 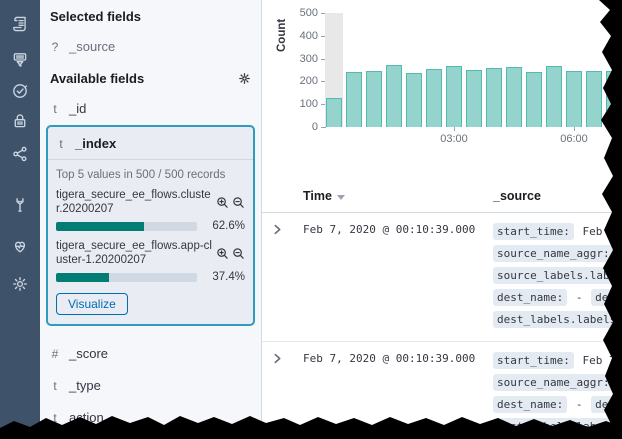 What do you see at coordinates (55, 353) in the screenshot?
I see `field-type-number-icon: #` at bounding box center [55, 353].